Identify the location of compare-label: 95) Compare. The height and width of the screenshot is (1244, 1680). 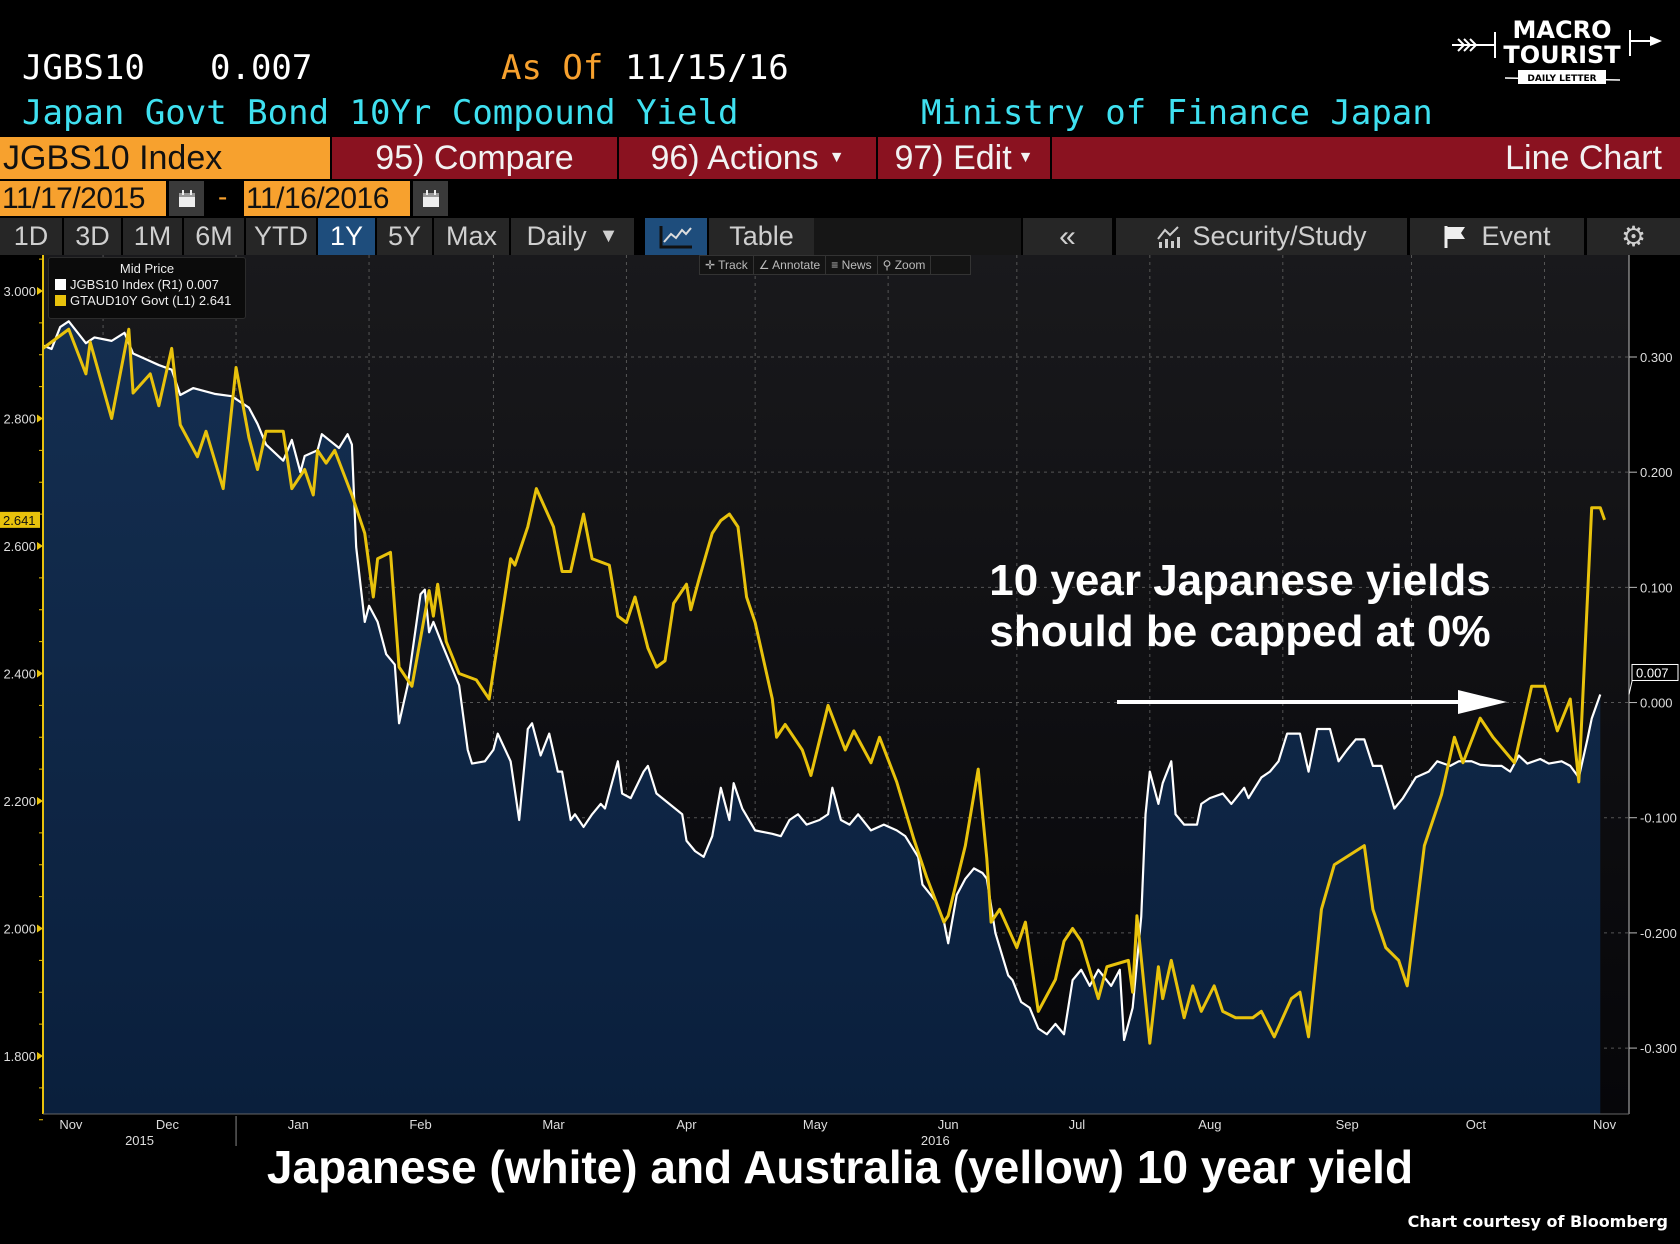
(474, 157).